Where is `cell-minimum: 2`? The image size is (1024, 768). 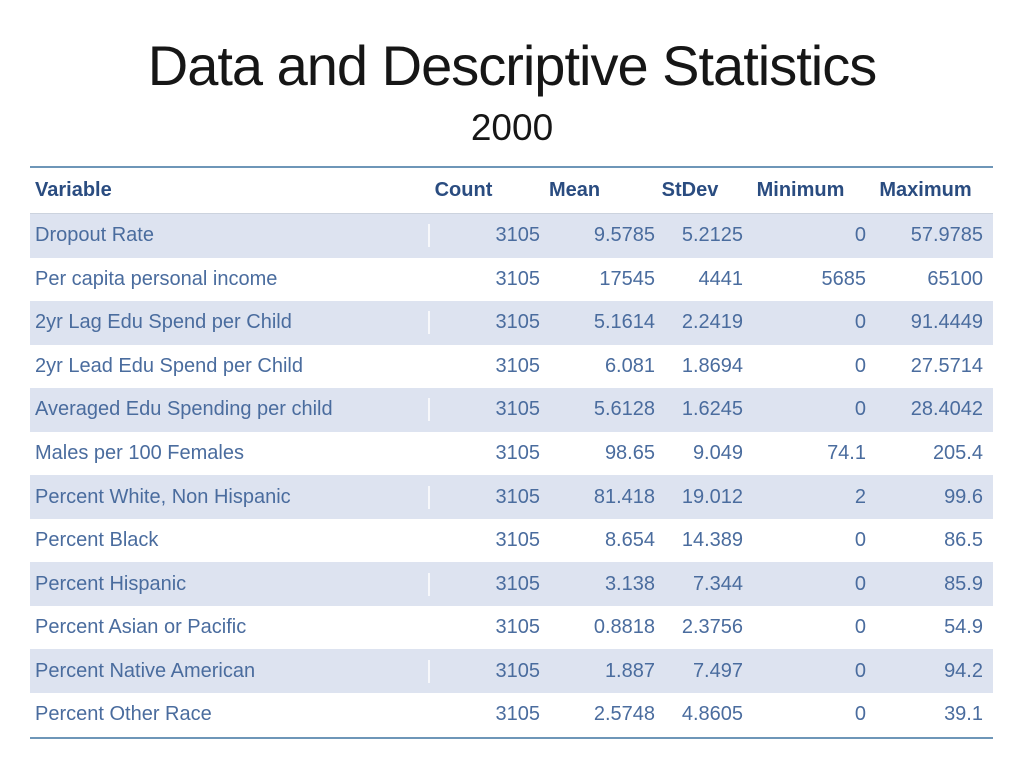
cell-minimum: 2 is located at coordinates (860, 496).